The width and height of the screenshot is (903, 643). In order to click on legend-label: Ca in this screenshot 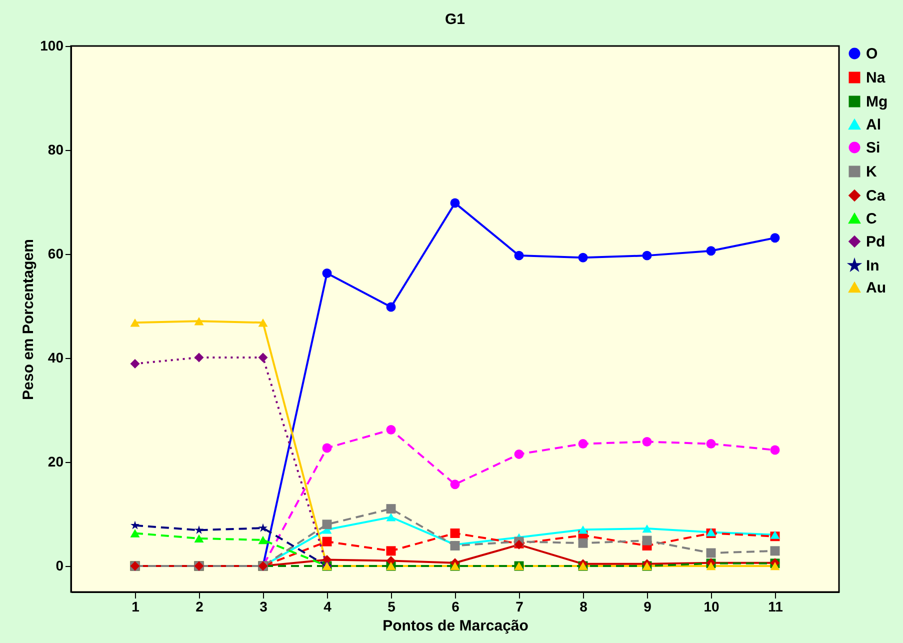, I will do `click(876, 196)`.